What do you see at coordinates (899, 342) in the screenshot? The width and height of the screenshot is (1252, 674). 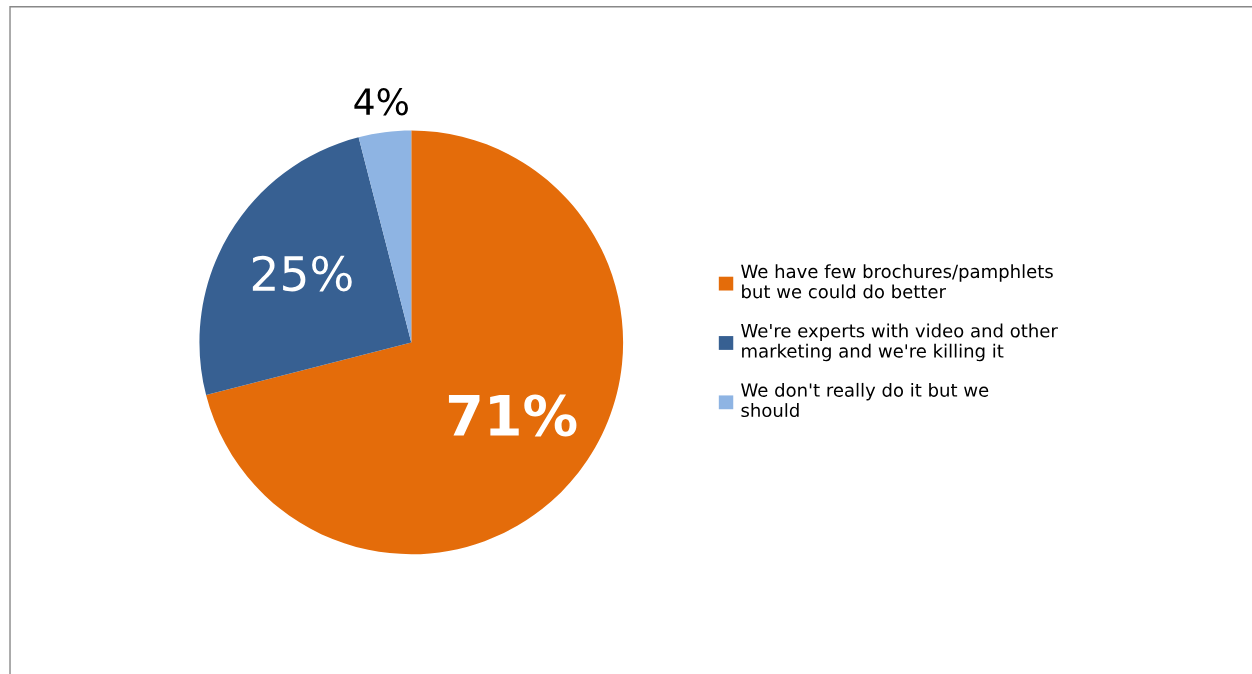 I see `legend-label: We're experts with video and other marketing and we're killing it` at bounding box center [899, 342].